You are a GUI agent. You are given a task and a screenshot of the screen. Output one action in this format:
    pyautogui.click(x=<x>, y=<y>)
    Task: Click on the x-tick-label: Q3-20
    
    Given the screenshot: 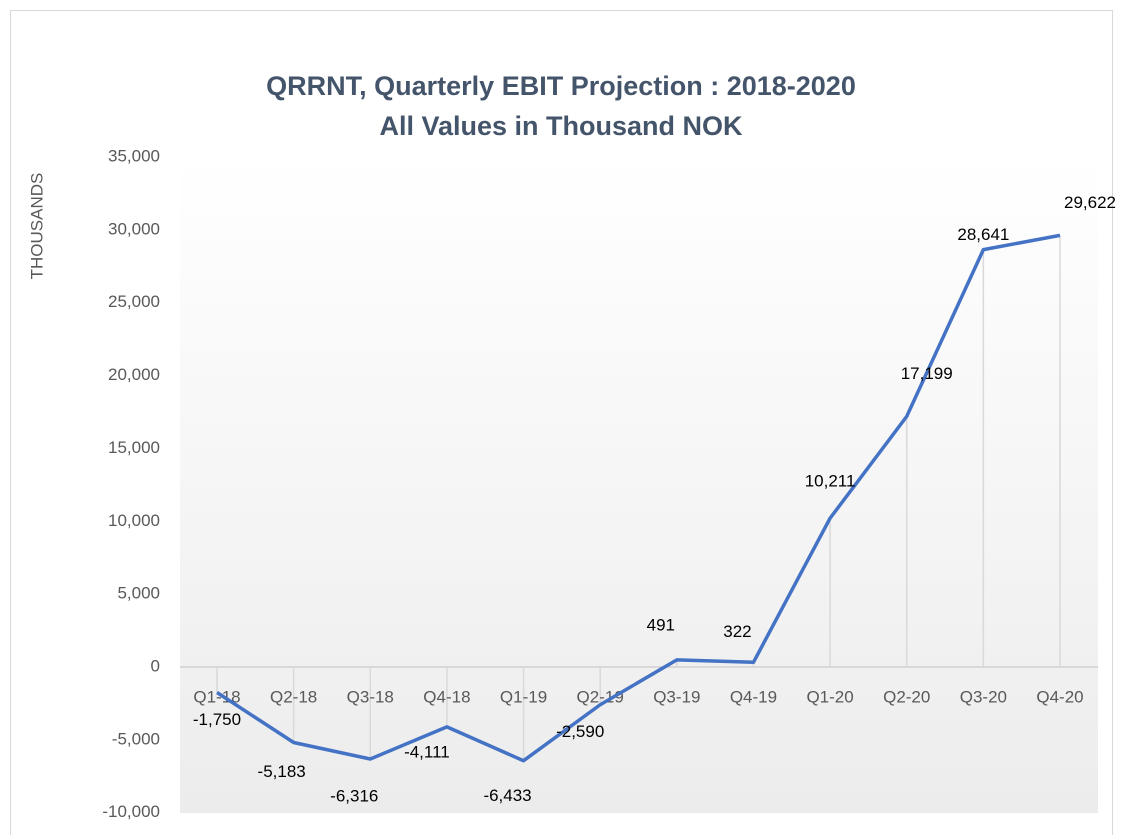 What is the action you would take?
    pyautogui.click(x=983, y=696)
    